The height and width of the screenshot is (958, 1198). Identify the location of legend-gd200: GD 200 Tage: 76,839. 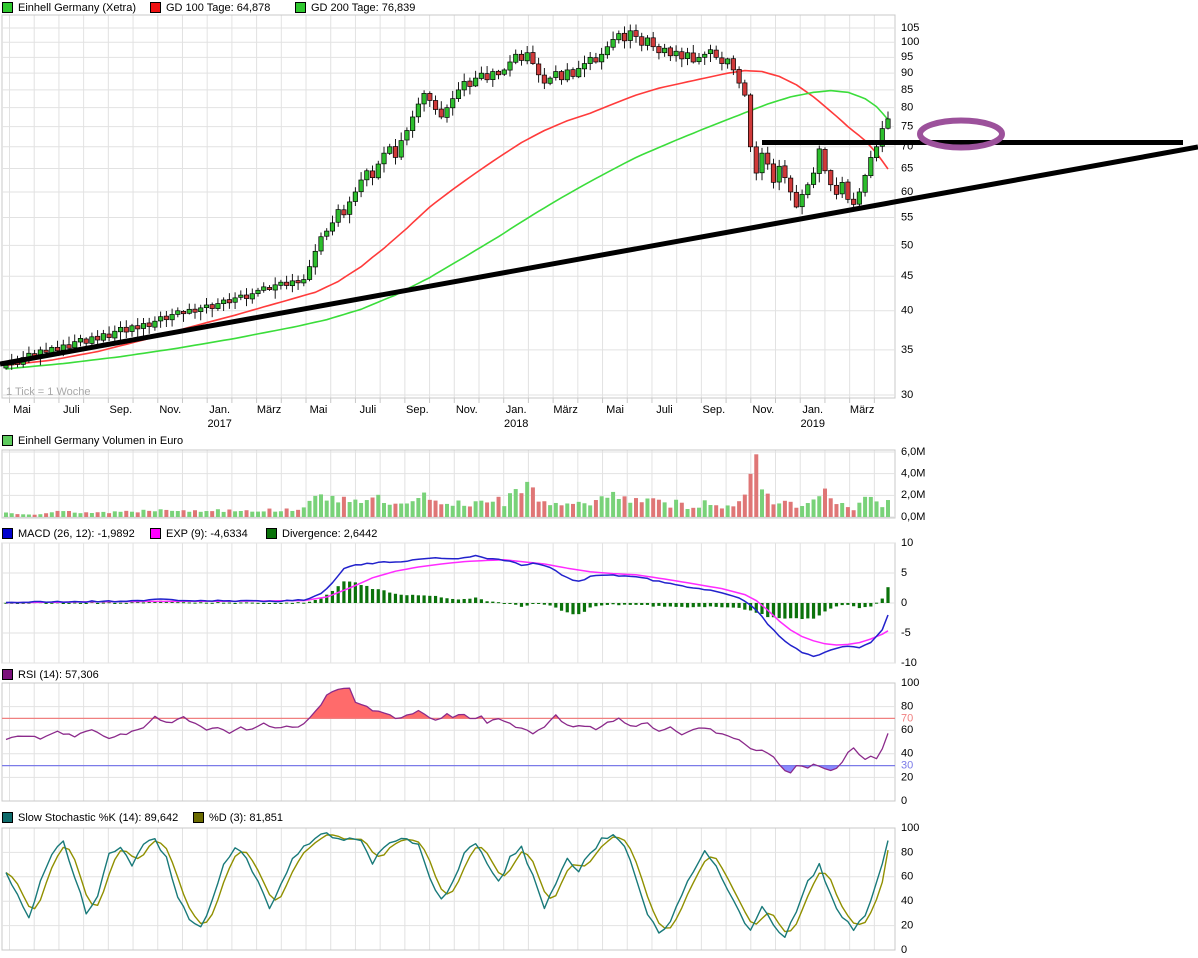
(355, 7).